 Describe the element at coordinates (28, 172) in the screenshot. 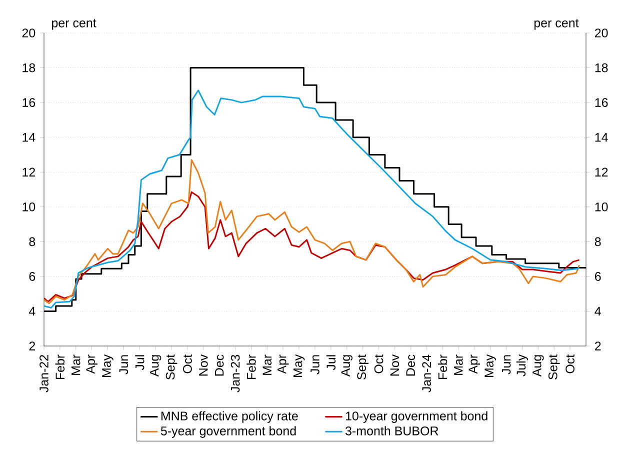

I see `y2-tick-label: 12` at that location.